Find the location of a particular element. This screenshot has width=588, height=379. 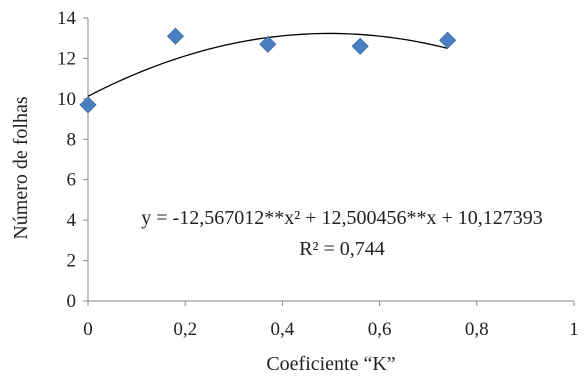

x-tick-label: 0 is located at coordinates (88, 329).